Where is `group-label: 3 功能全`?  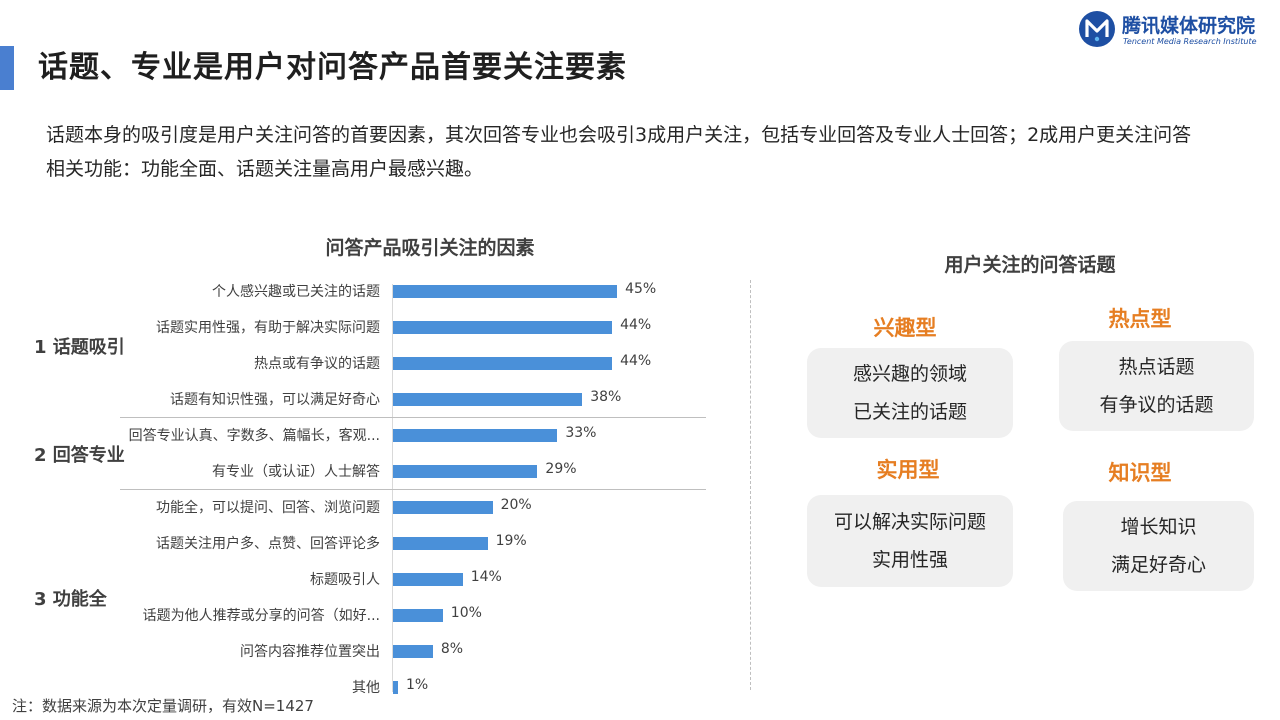 group-label: 3 功能全 is located at coordinates (70, 599).